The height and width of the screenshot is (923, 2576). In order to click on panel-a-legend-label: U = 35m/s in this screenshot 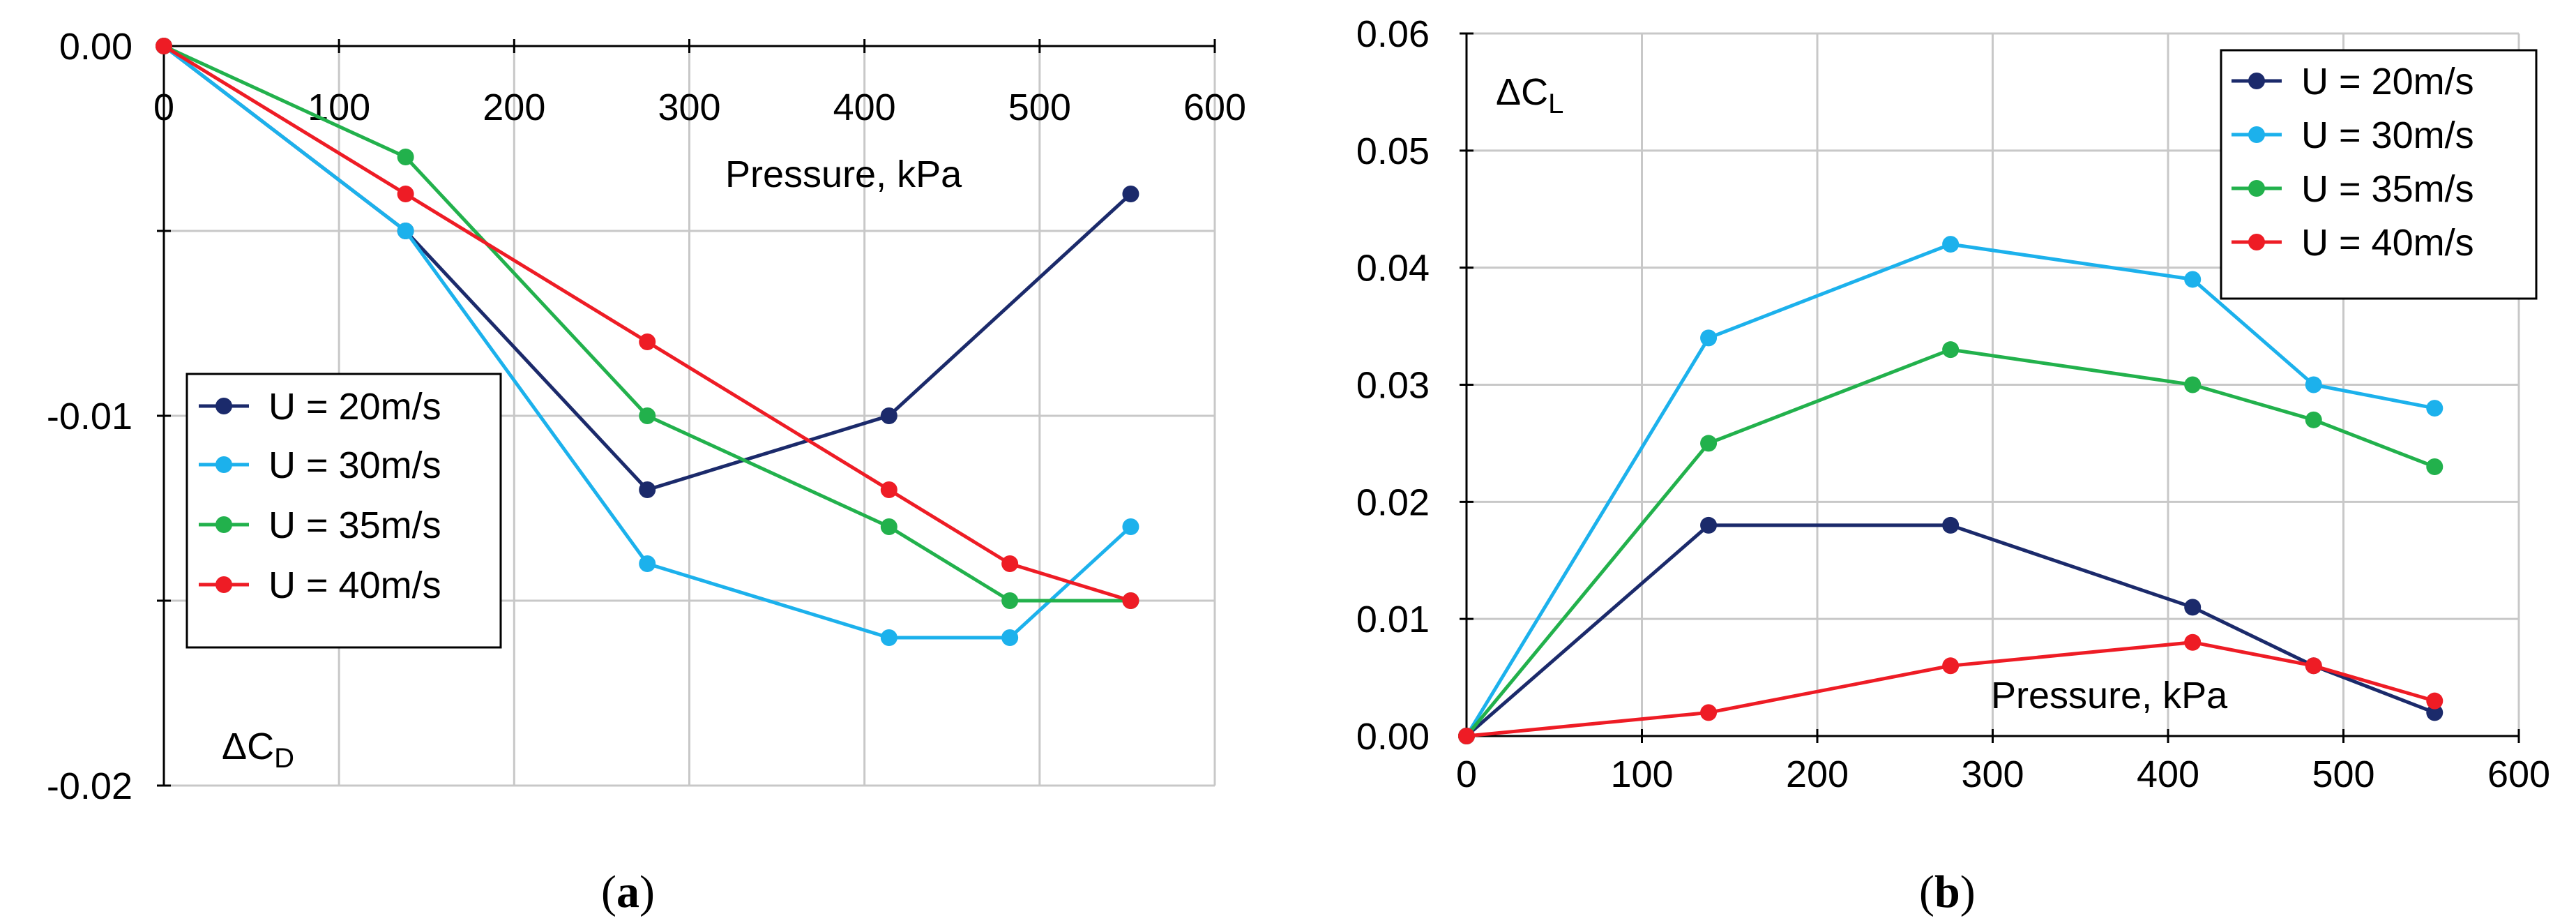, I will do `click(354, 525)`.